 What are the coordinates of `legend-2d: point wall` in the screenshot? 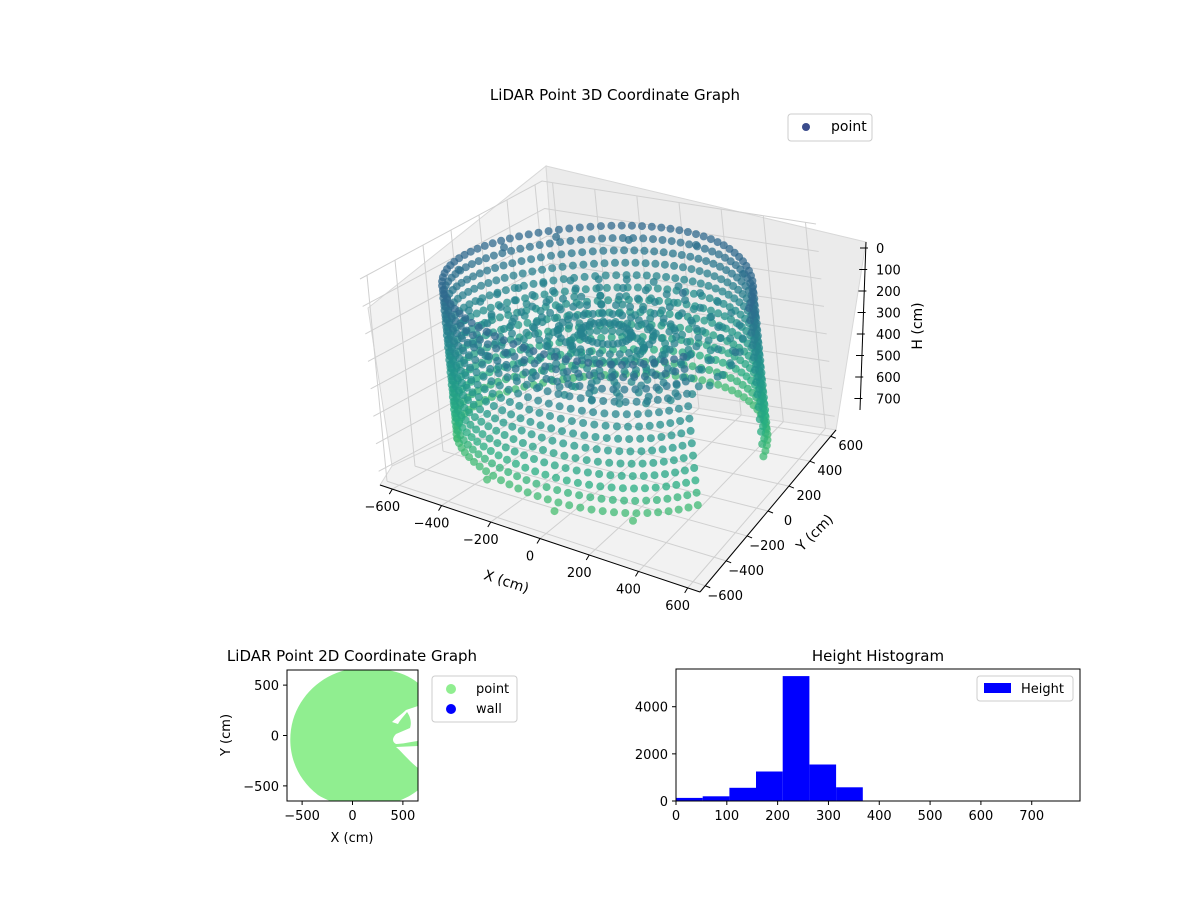 It's located at (474, 699).